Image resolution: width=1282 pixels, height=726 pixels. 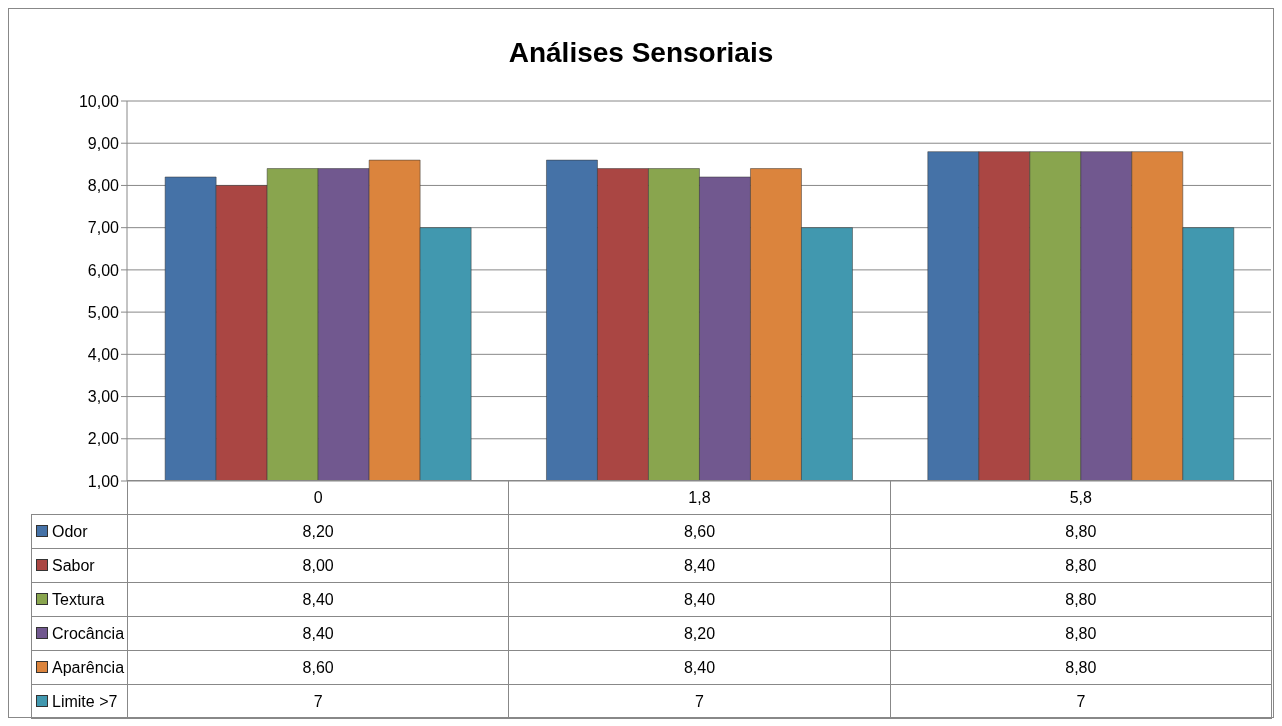 What do you see at coordinates (103, 186) in the screenshot?
I see `y-tick-label: 8,00` at bounding box center [103, 186].